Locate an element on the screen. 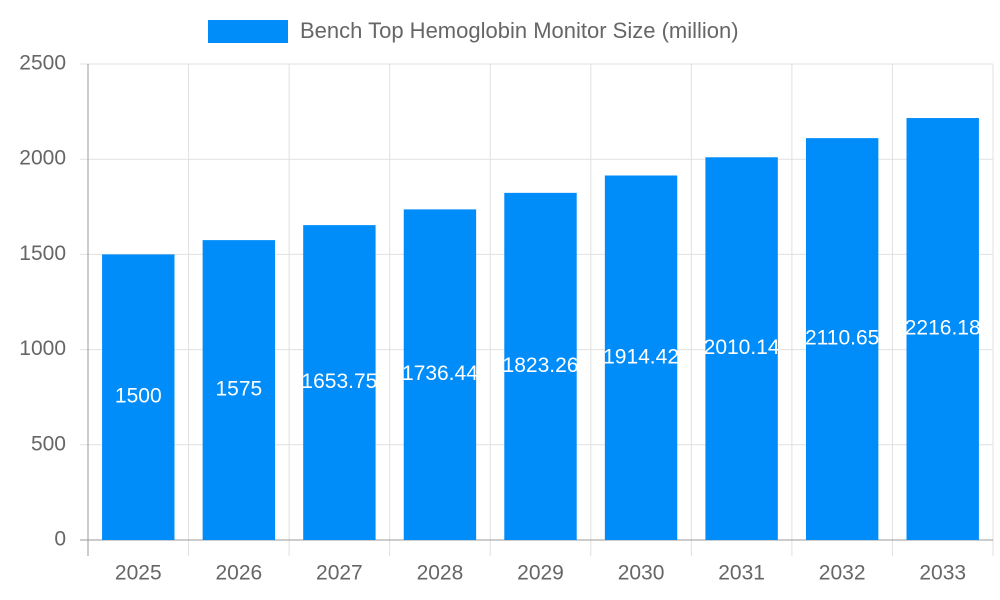 This screenshot has height=600, width=1000. data-label: 1500 is located at coordinates (138, 396).